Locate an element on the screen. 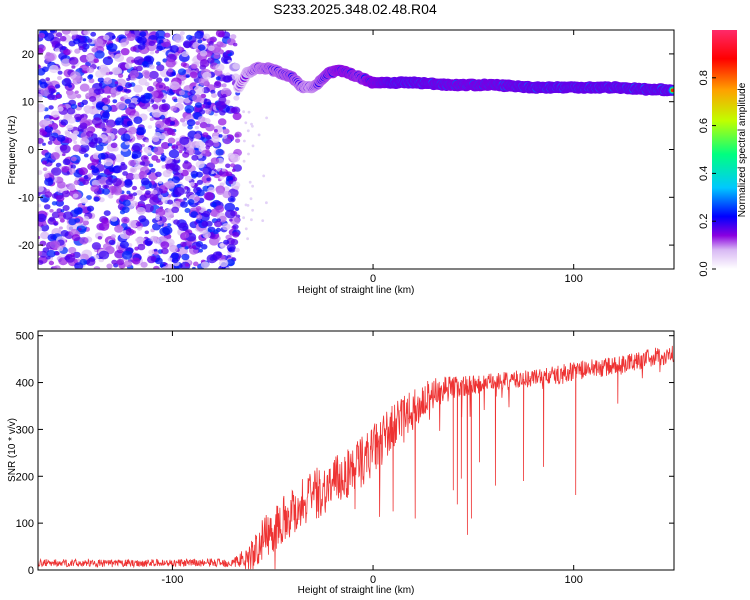 The width and height of the screenshot is (750, 600). x-tick-label: 0 is located at coordinates (373, 580).